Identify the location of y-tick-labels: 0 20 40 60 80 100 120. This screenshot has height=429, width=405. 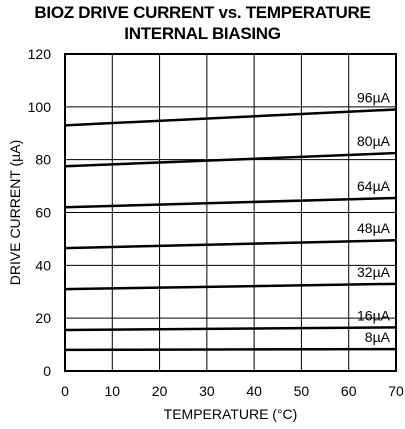
(40, 212).